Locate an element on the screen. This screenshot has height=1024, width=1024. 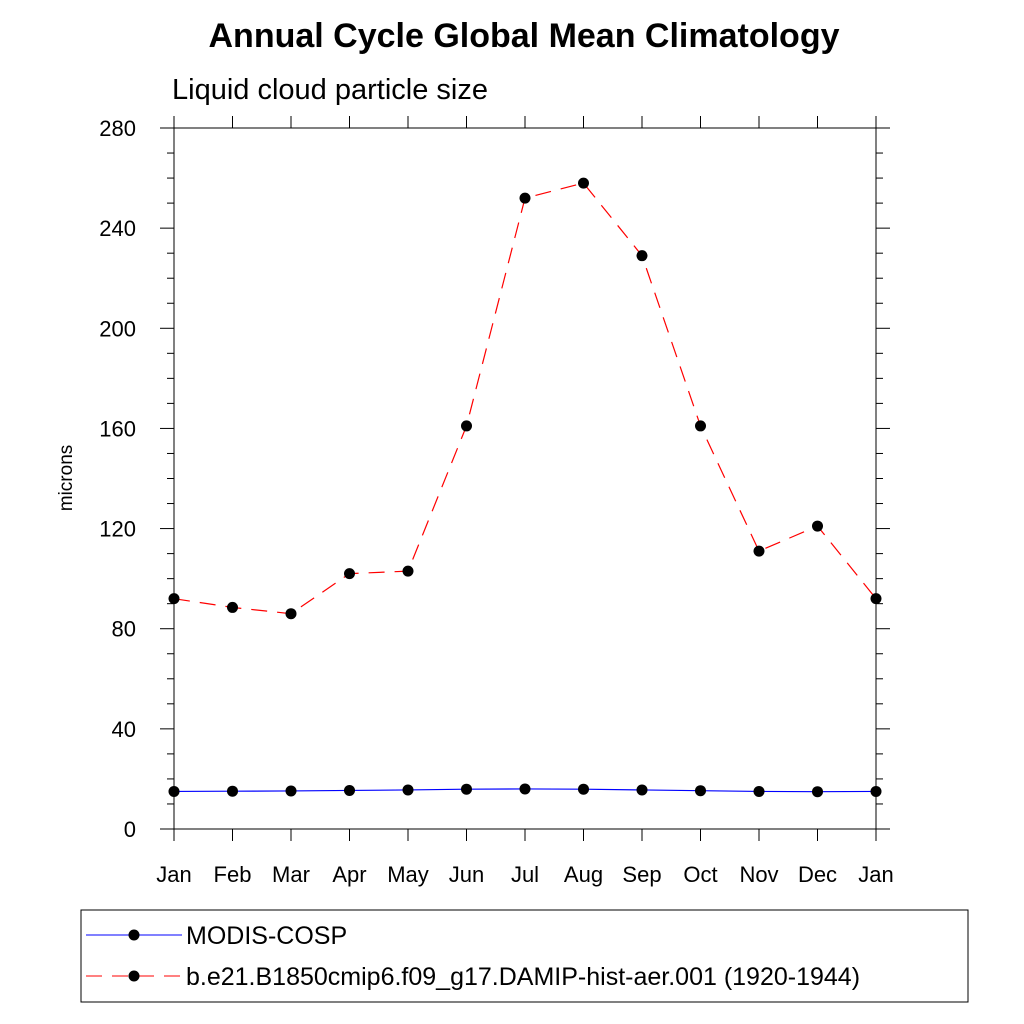
x-tick-label: Nov is located at coordinates (758, 874).